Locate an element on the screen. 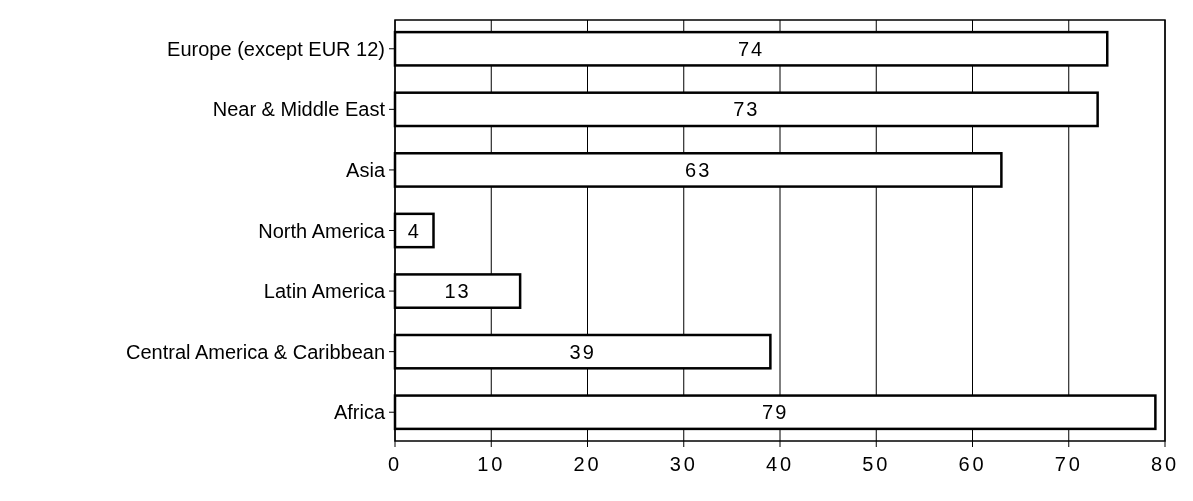  data-label: 79 is located at coordinates (775, 412).